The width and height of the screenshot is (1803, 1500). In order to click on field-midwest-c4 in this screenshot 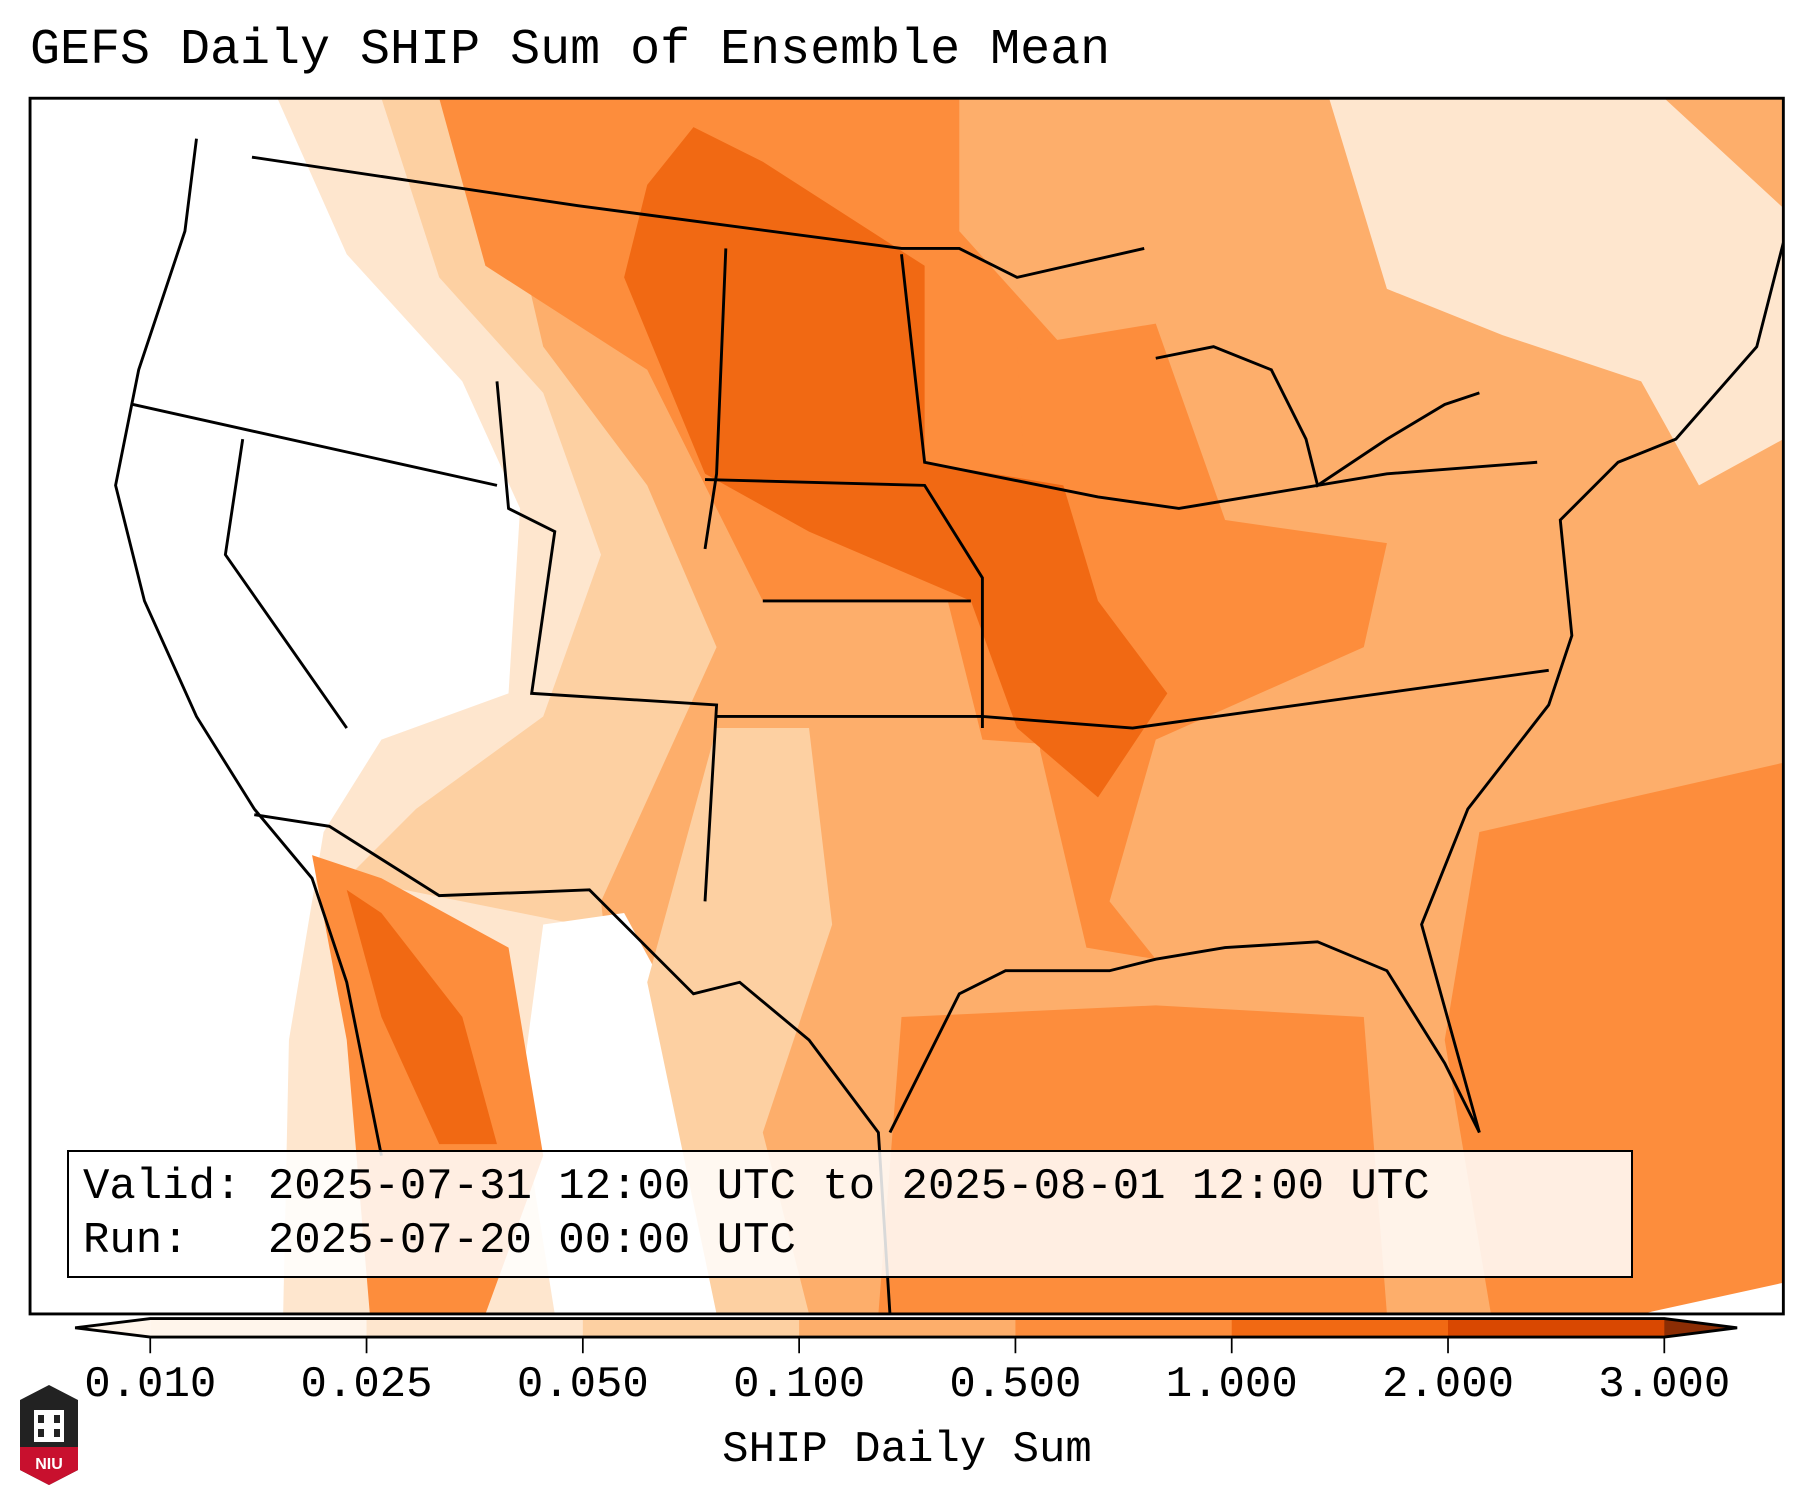, I will do `click(1202, 641)`.